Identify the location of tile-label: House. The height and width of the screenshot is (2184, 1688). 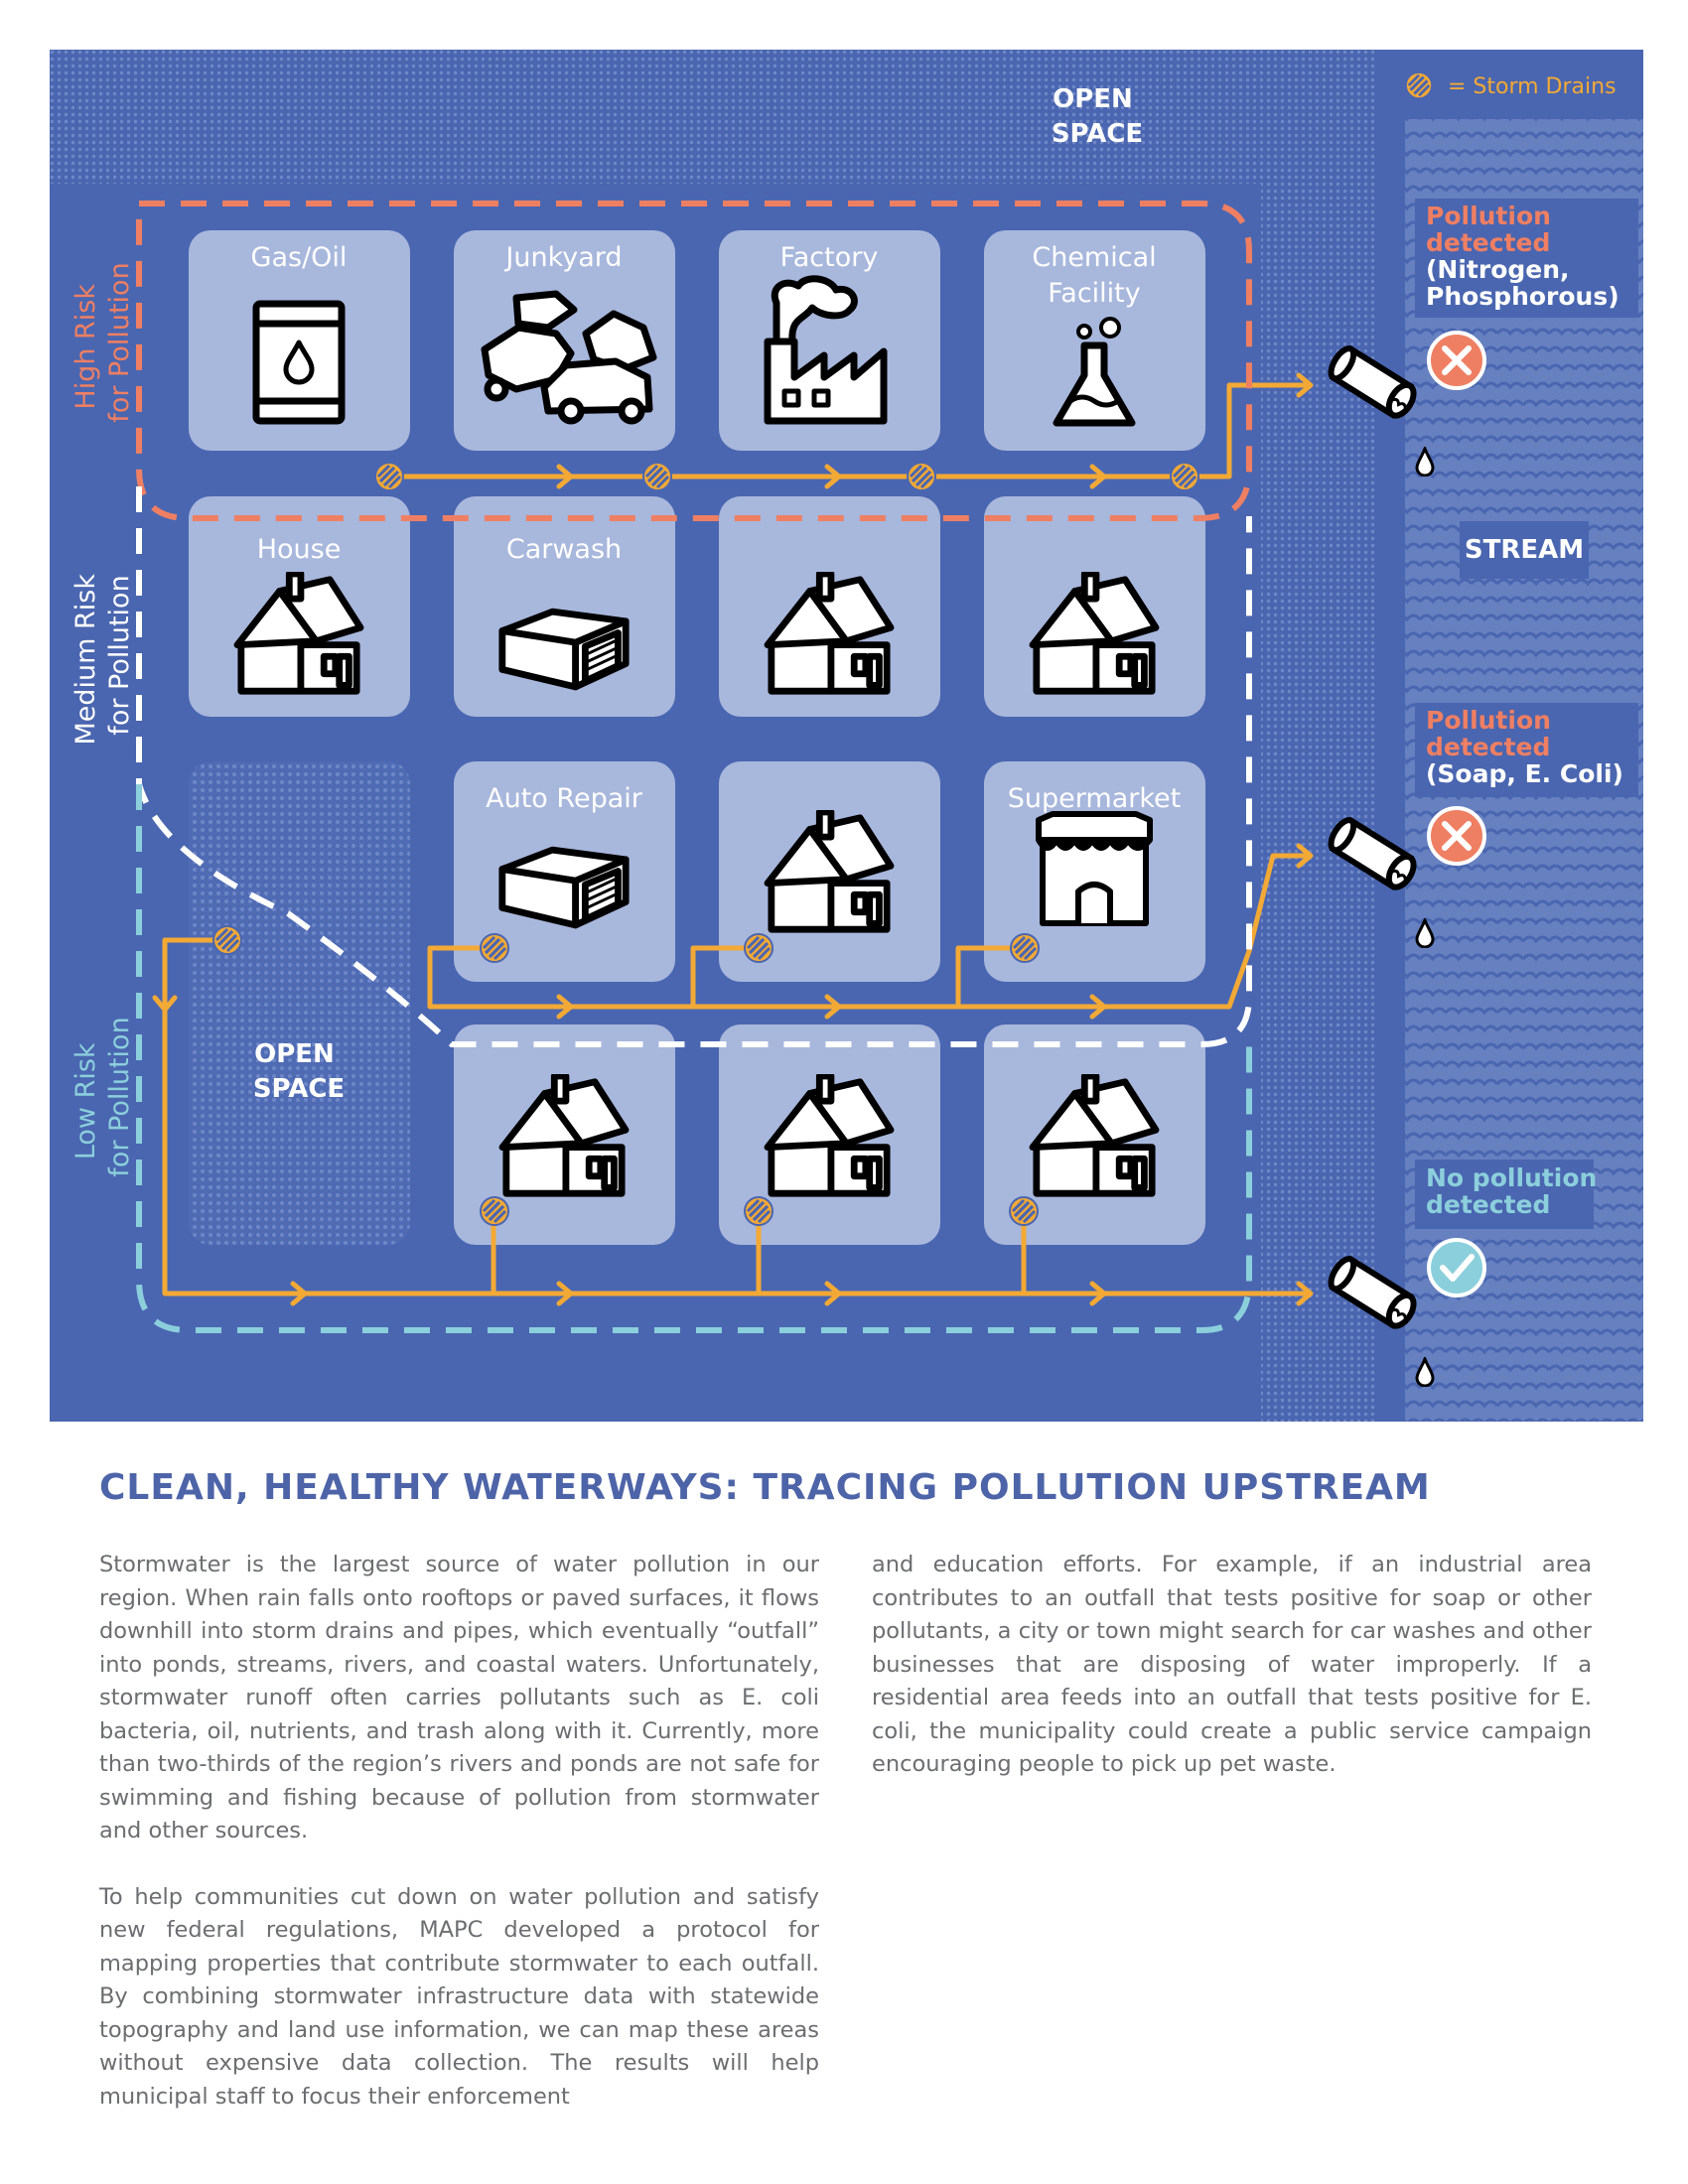
(299, 549).